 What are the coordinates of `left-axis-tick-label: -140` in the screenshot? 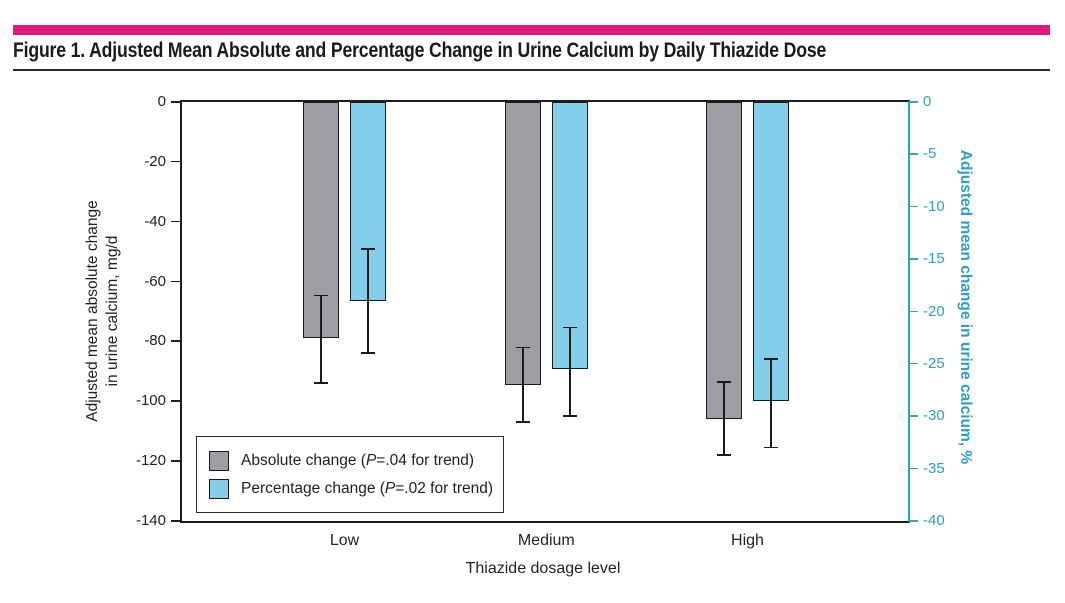 It's located at (150, 520).